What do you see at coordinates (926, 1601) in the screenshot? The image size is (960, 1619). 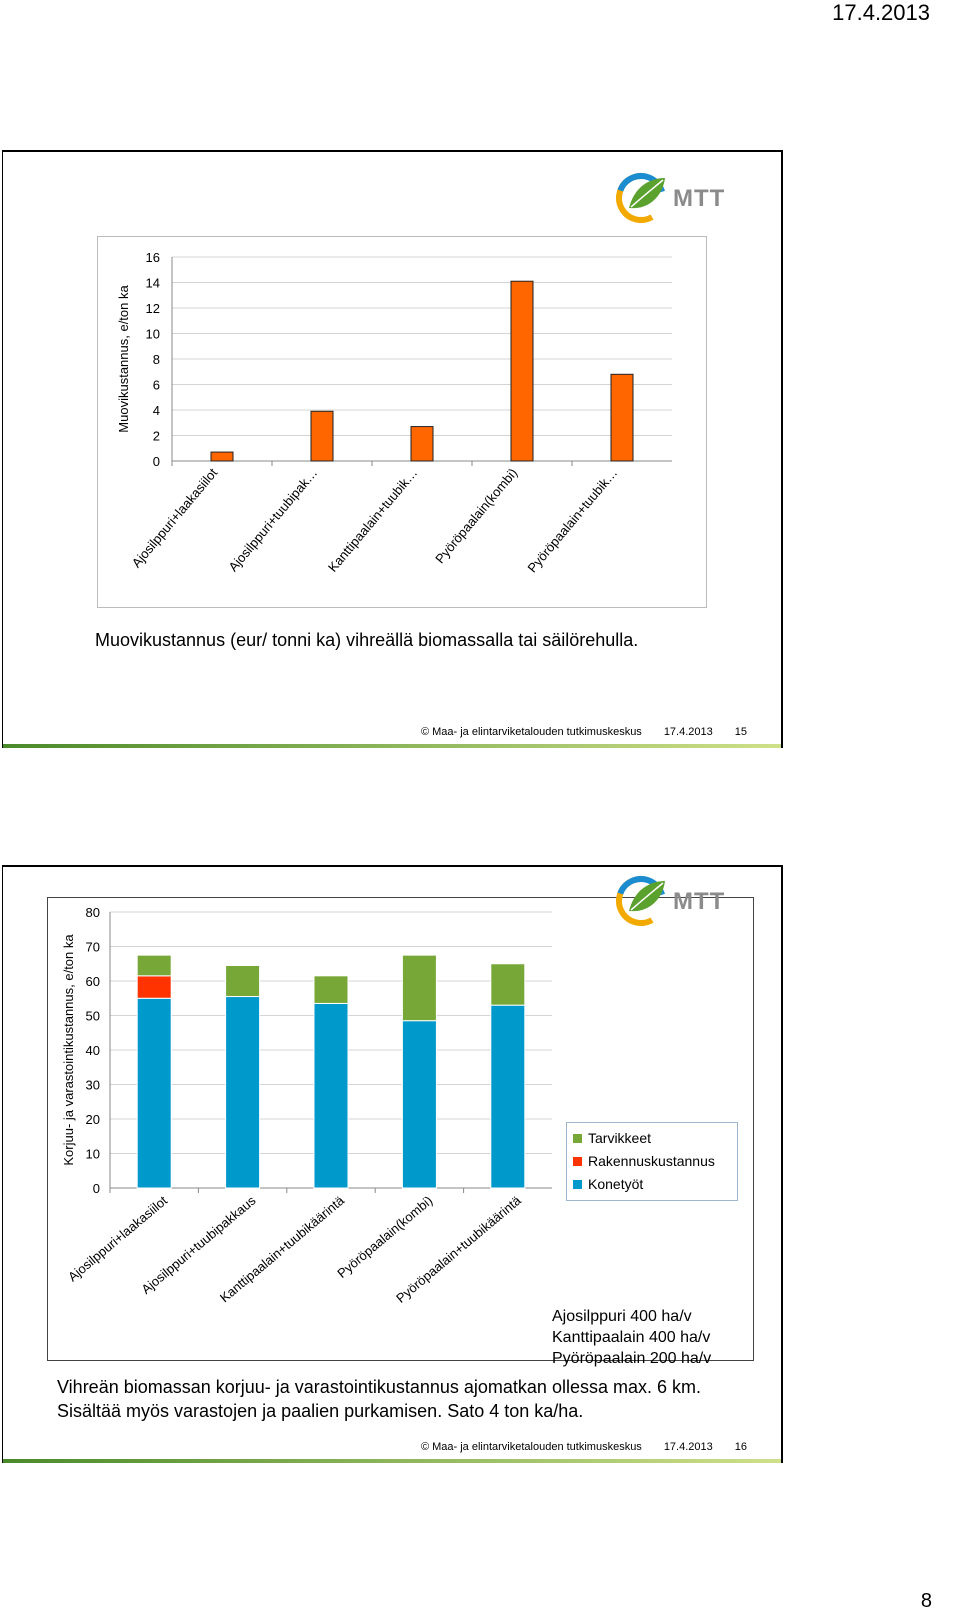 I see `page-number: 8` at bounding box center [926, 1601].